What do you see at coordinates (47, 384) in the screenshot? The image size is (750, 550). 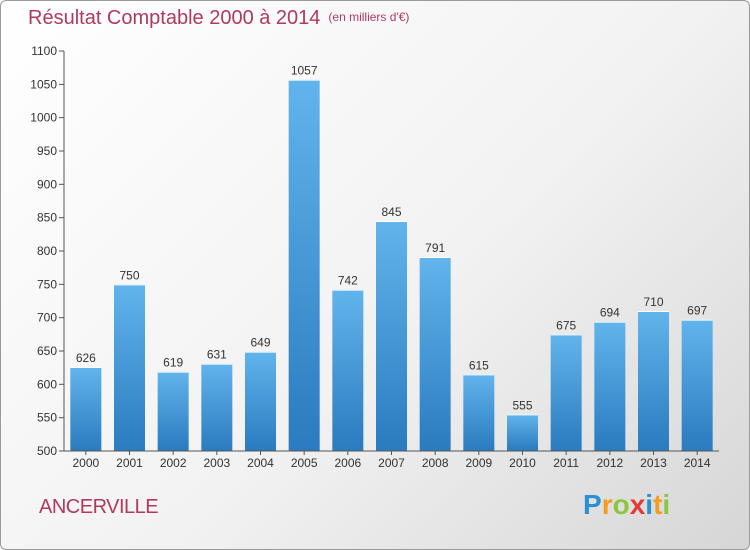 I see `y-tick-label: 600` at bounding box center [47, 384].